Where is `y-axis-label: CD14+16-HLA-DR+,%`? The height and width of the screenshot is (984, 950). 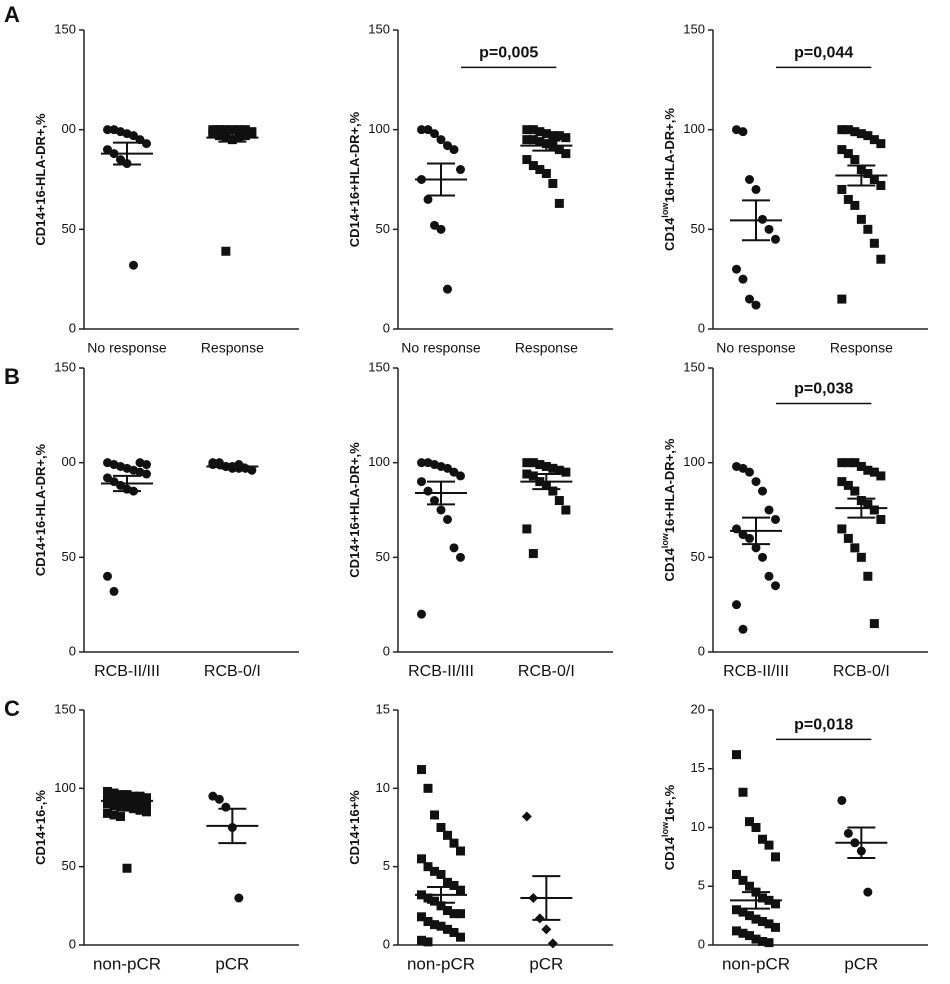
y-axis-label: CD14+16-HLA-DR+,% is located at coordinates (40, 179).